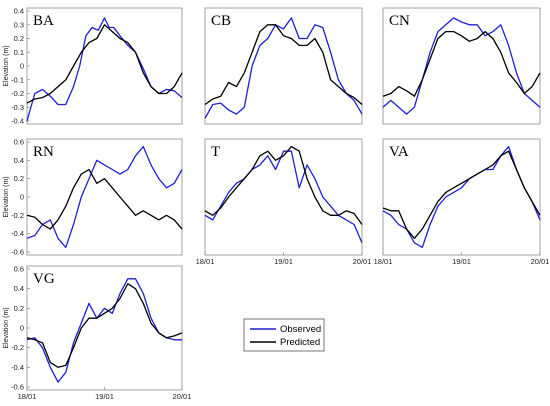  What do you see at coordinates (19, 24) in the screenshot?
I see `ytick-label: 0.3` at bounding box center [19, 24].